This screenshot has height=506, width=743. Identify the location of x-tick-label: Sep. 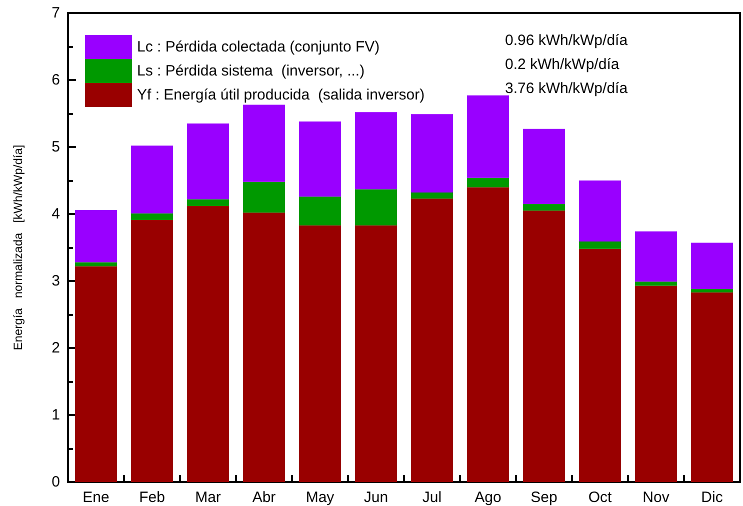
(544, 497).